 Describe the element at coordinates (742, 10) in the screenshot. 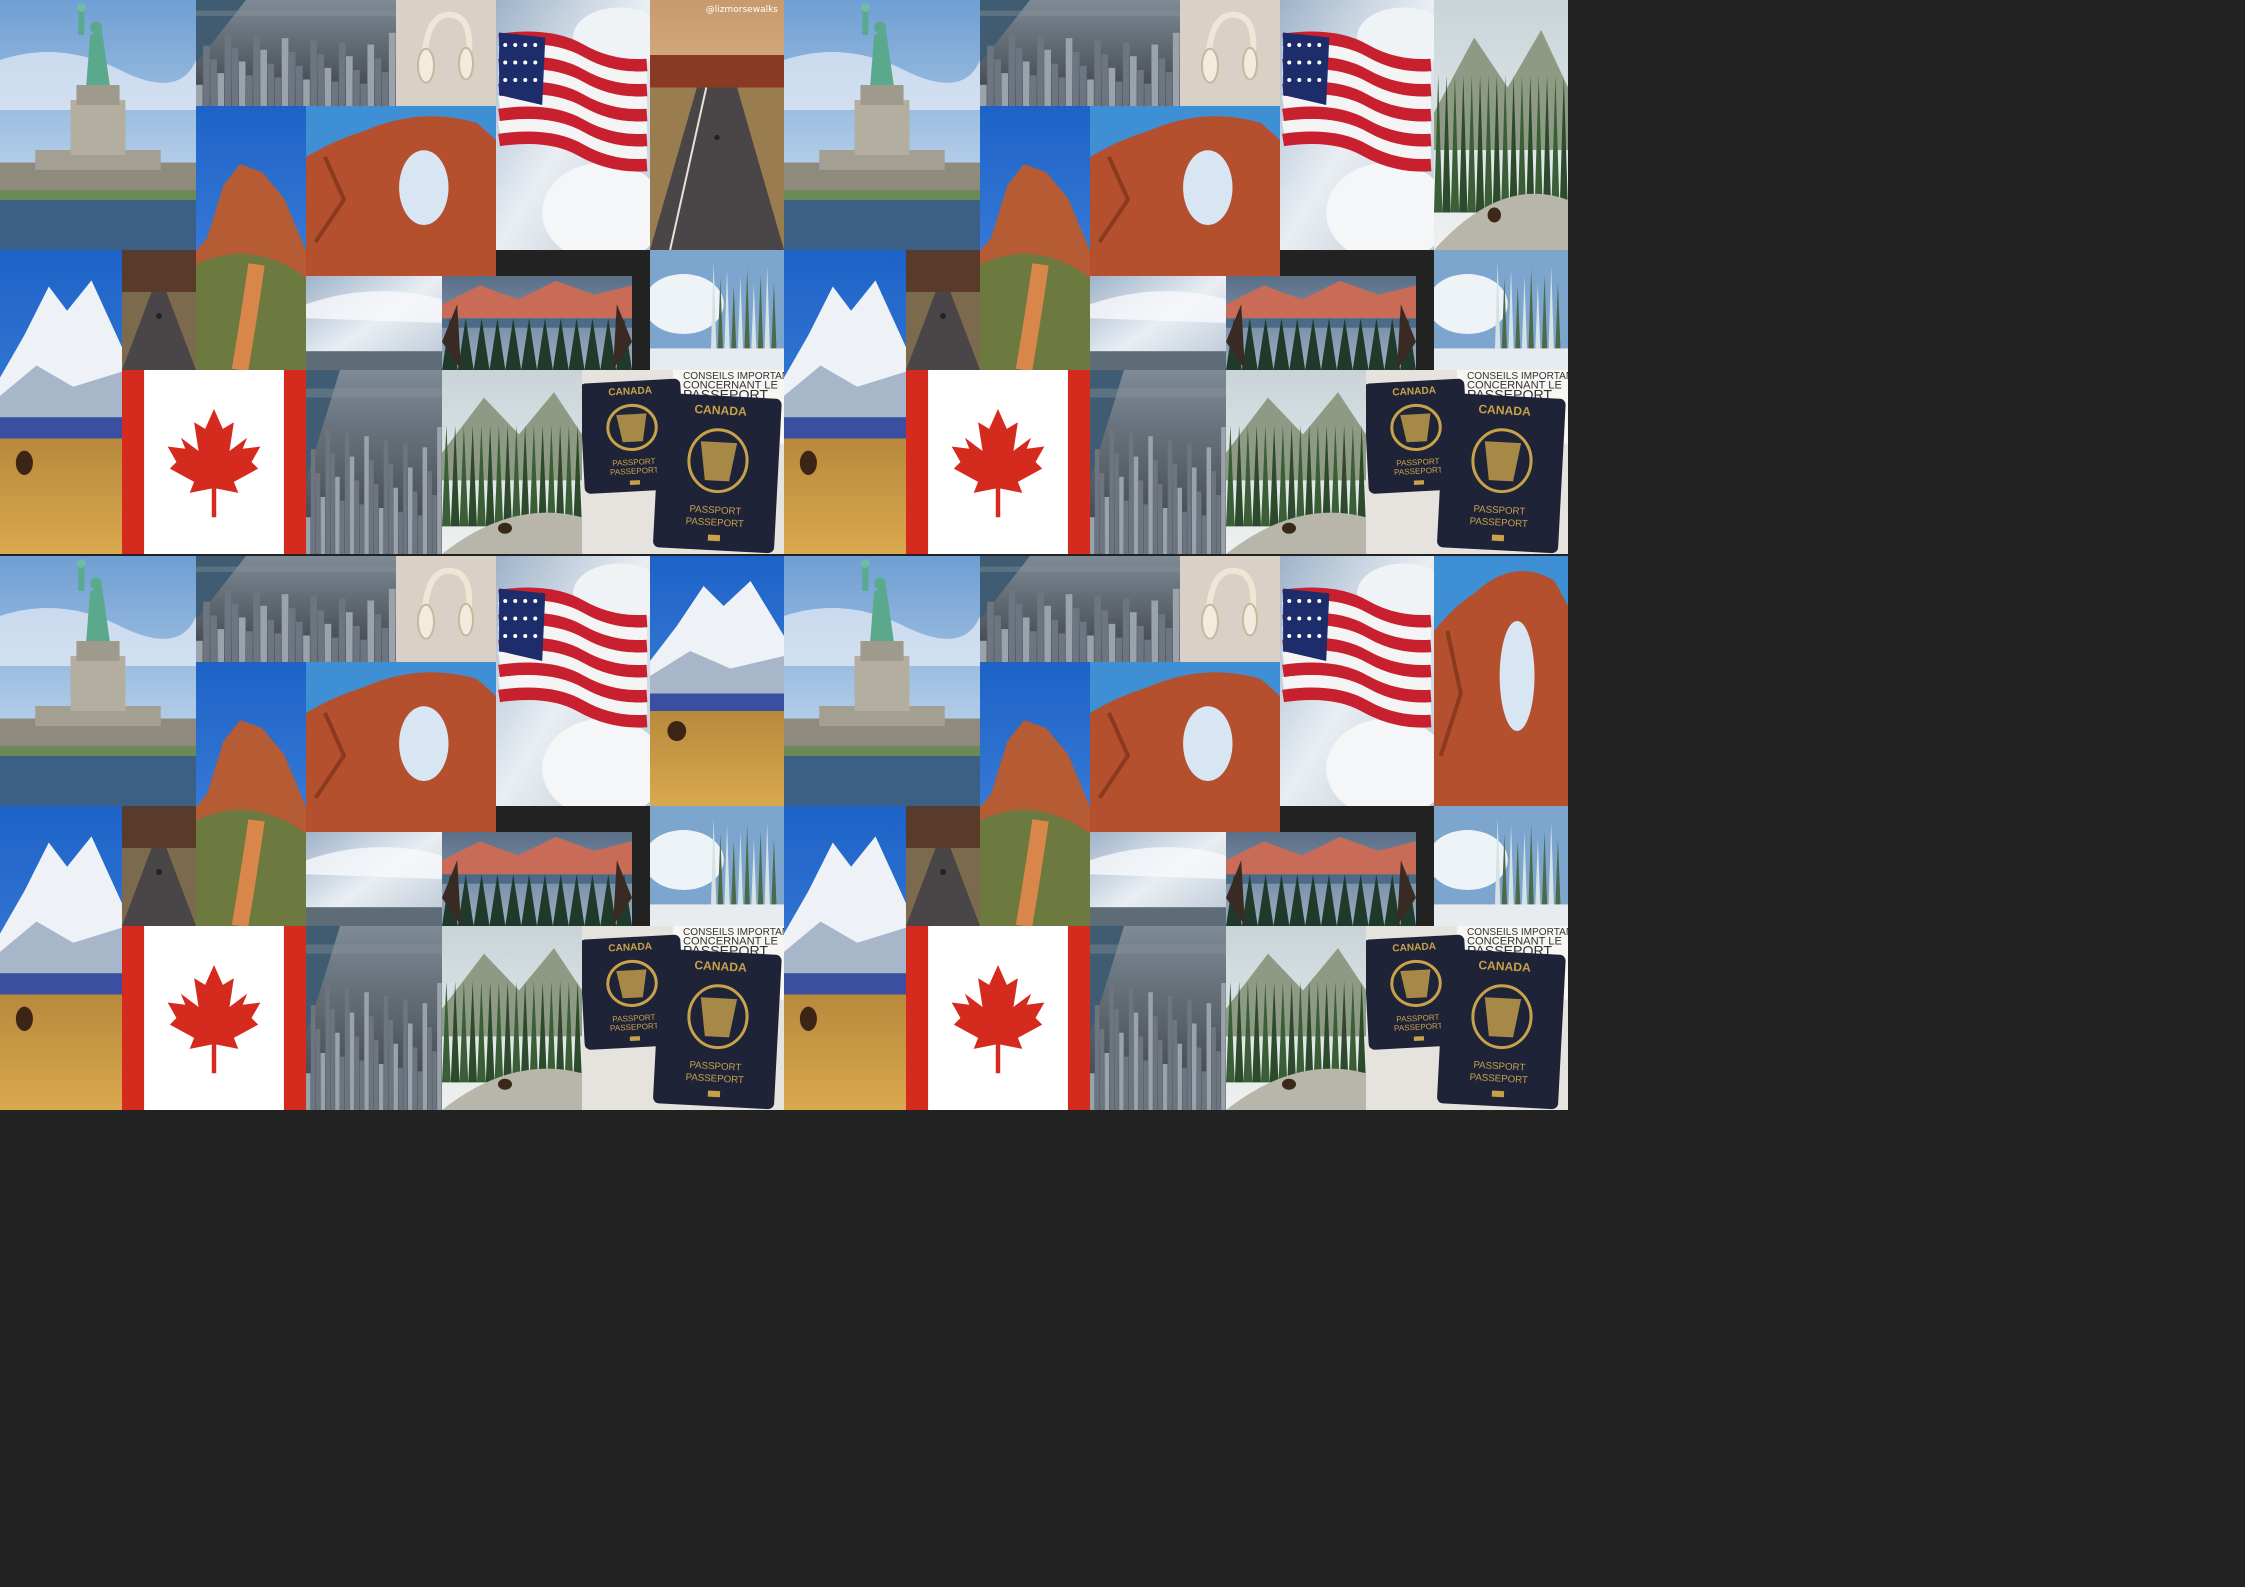

I see `svg-text: @lizmorsewalks` at that location.